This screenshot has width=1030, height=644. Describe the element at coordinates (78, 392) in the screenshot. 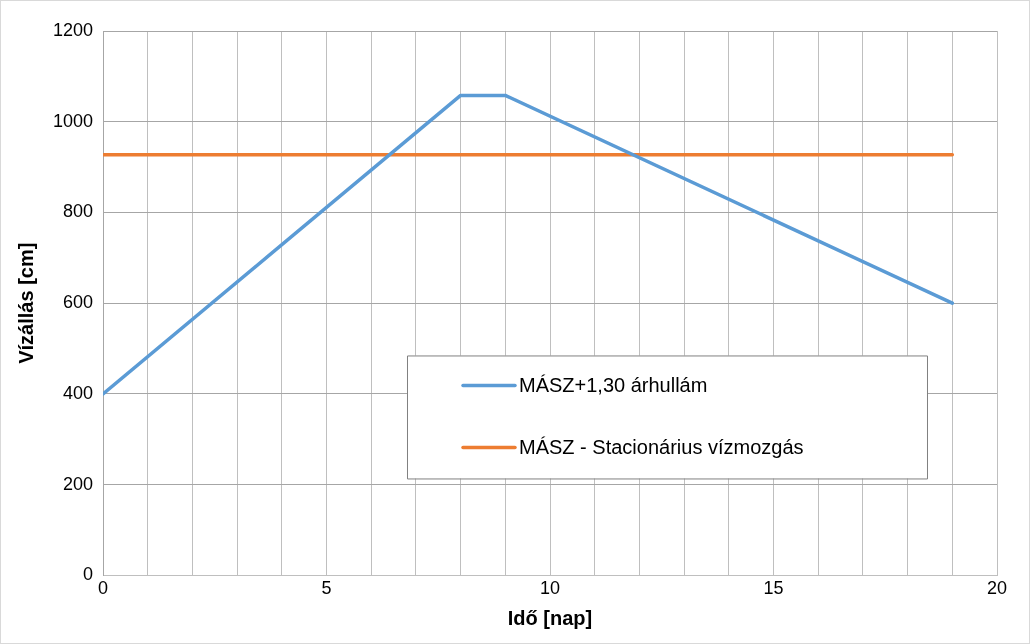

I see `y-tick-label: 400` at that location.